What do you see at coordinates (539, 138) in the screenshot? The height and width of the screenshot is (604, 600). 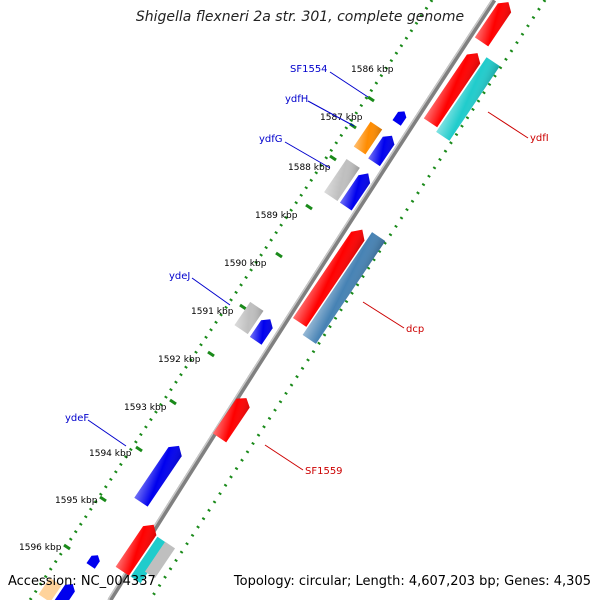 I see `gene-label-ydfI: ydfI` at bounding box center [539, 138].